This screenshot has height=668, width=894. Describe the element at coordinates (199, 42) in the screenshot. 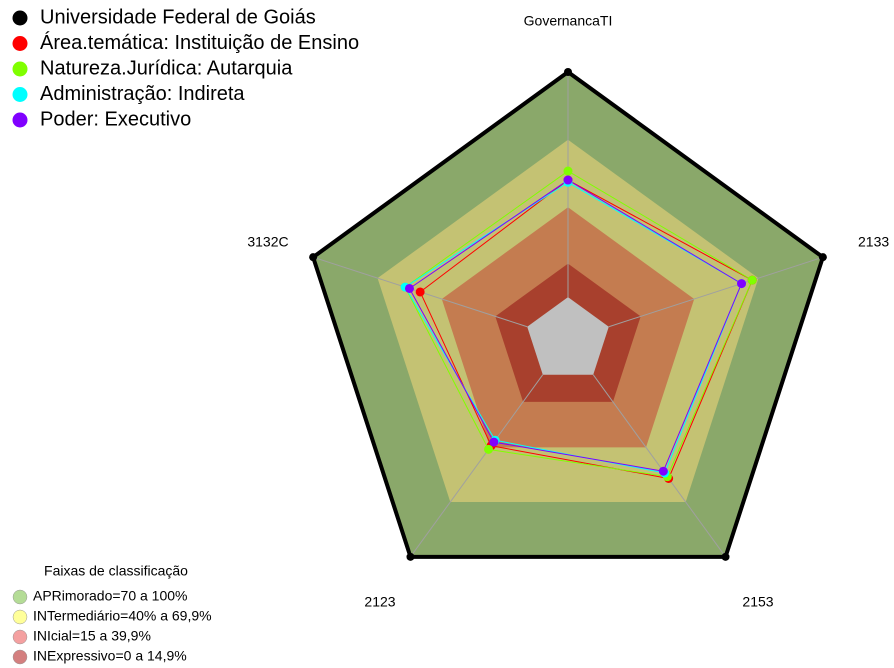

I see `legend-label: Área.temática: Instituição de Ensino` at that location.